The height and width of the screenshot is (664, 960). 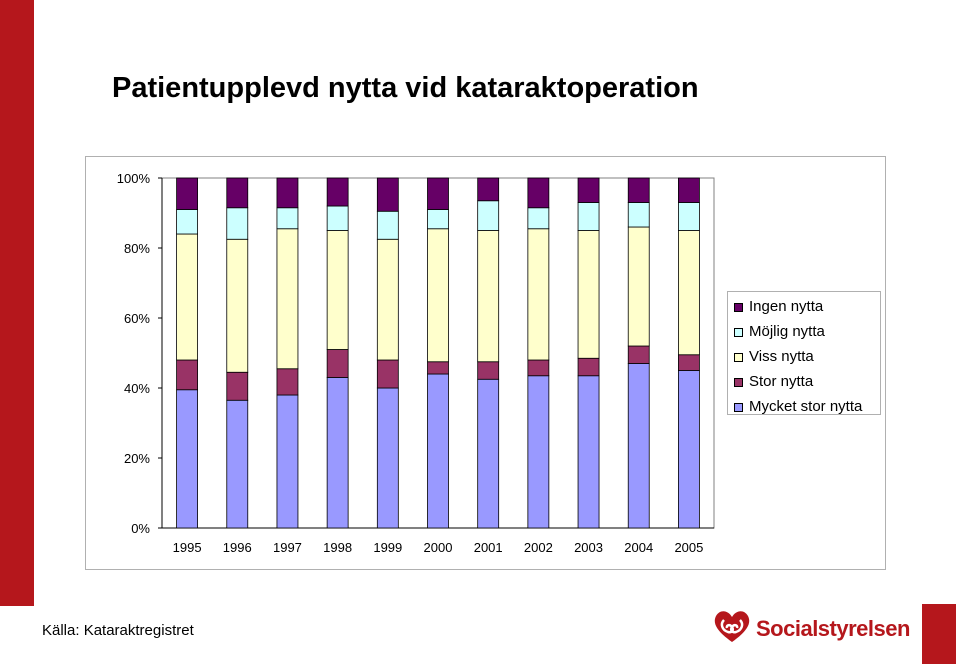 I want to click on source-note: Källa: Kataraktregistret, so click(x=118, y=630).